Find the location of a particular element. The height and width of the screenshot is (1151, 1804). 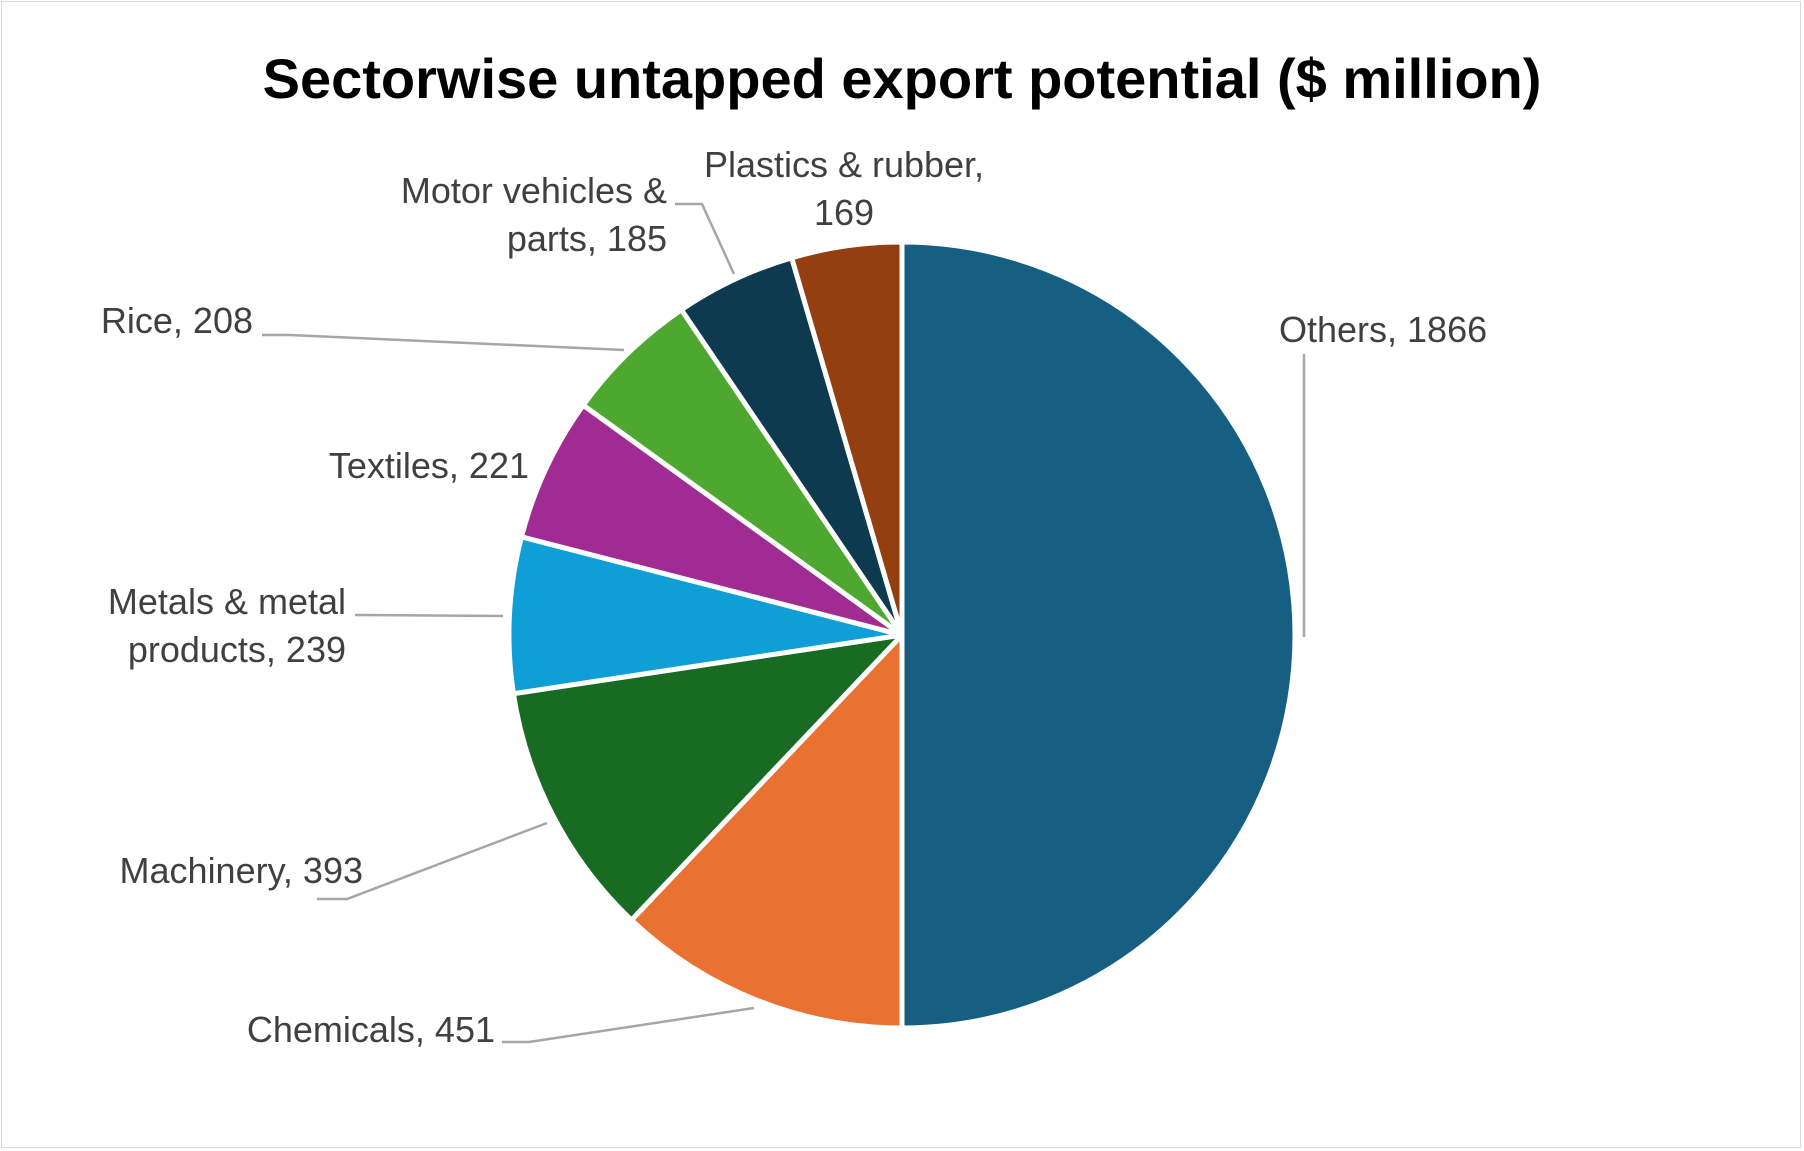

pie-slice-plastics-rubber is located at coordinates (847, 438).